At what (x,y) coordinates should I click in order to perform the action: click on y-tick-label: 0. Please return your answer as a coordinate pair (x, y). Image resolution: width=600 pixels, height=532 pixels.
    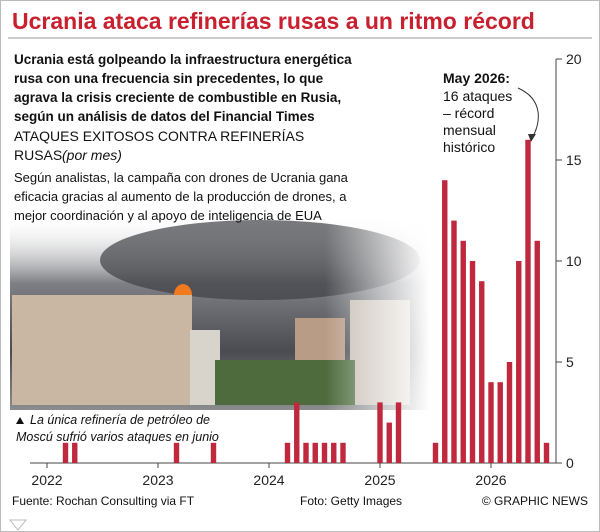
    Looking at the image, I should click on (570, 463).